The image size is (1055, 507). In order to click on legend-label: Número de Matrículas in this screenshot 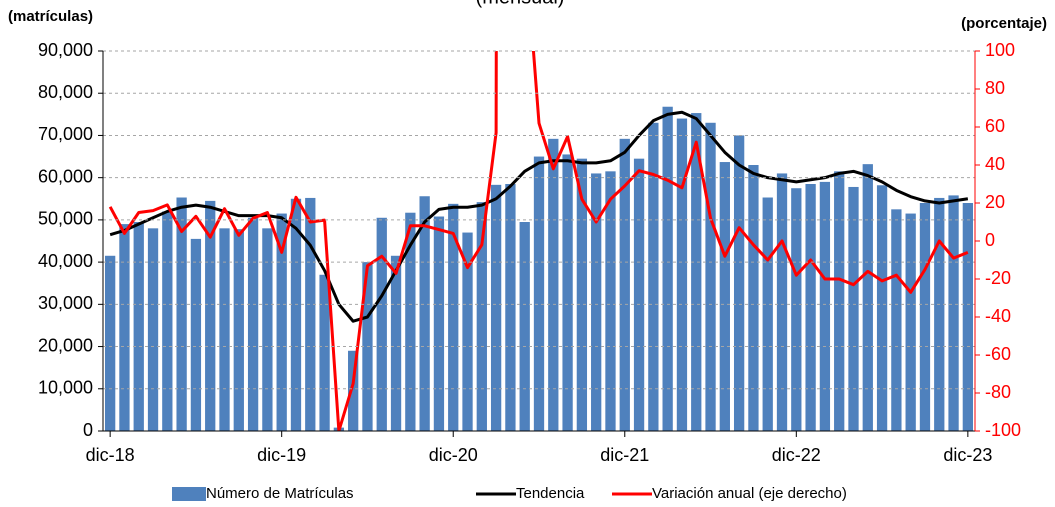, I will do `click(280, 493)`.